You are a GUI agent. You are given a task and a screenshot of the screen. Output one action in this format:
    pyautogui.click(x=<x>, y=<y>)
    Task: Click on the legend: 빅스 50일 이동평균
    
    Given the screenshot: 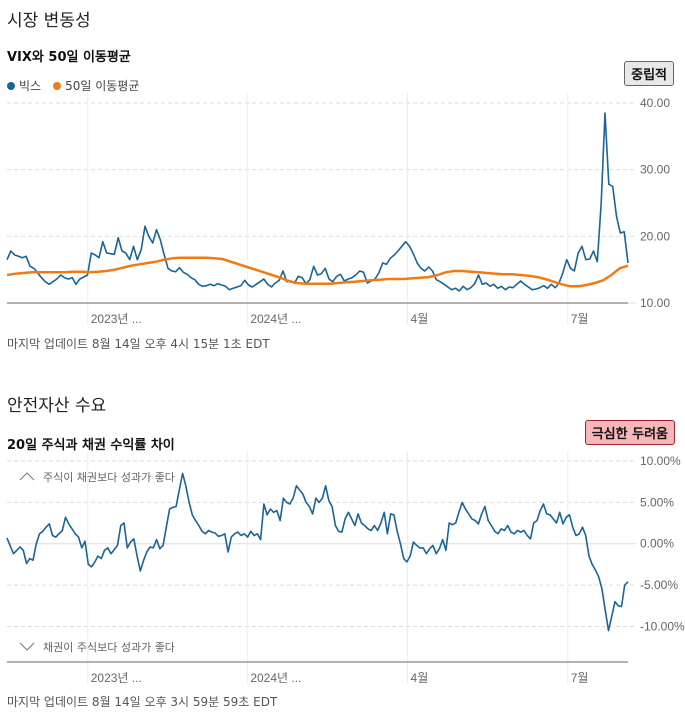 What is the action you would take?
    pyautogui.click(x=73, y=85)
    